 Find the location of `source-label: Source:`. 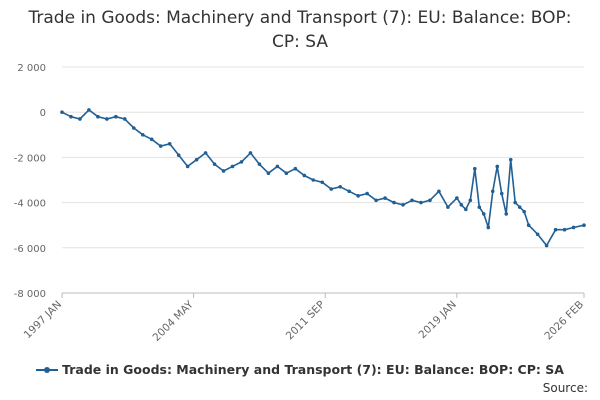

source-label: Source: is located at coordinates (565, 388).